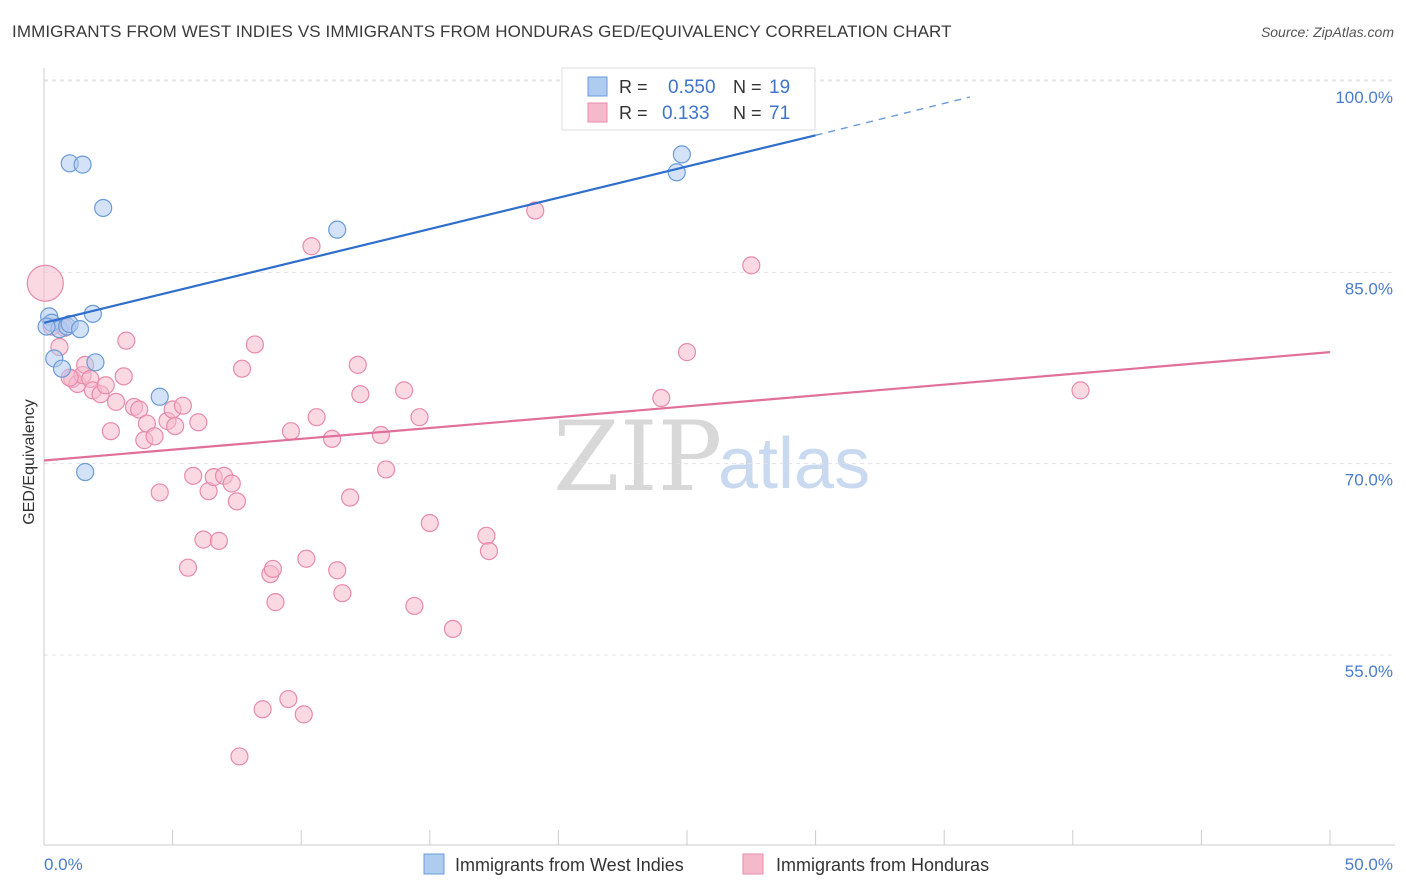 This screenshot has width=1406, height=892. Describe the element at coordinates (692, 87) in the screenshot. I see `legend-r-value-1: 0.550` at that location.